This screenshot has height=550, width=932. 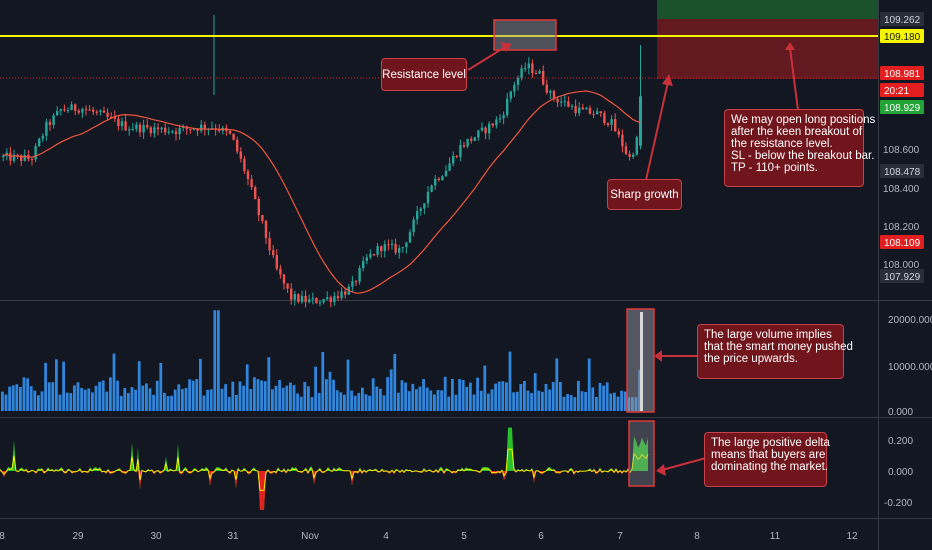 I want to click on price-tag-label: 108.109, so click(x=902, y=243).